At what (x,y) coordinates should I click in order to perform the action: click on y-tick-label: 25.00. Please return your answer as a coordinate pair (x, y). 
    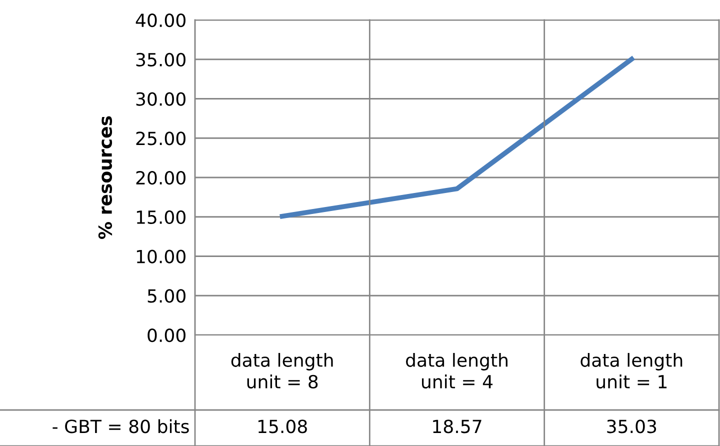
    Looking at the image, I should click on (161, 139).